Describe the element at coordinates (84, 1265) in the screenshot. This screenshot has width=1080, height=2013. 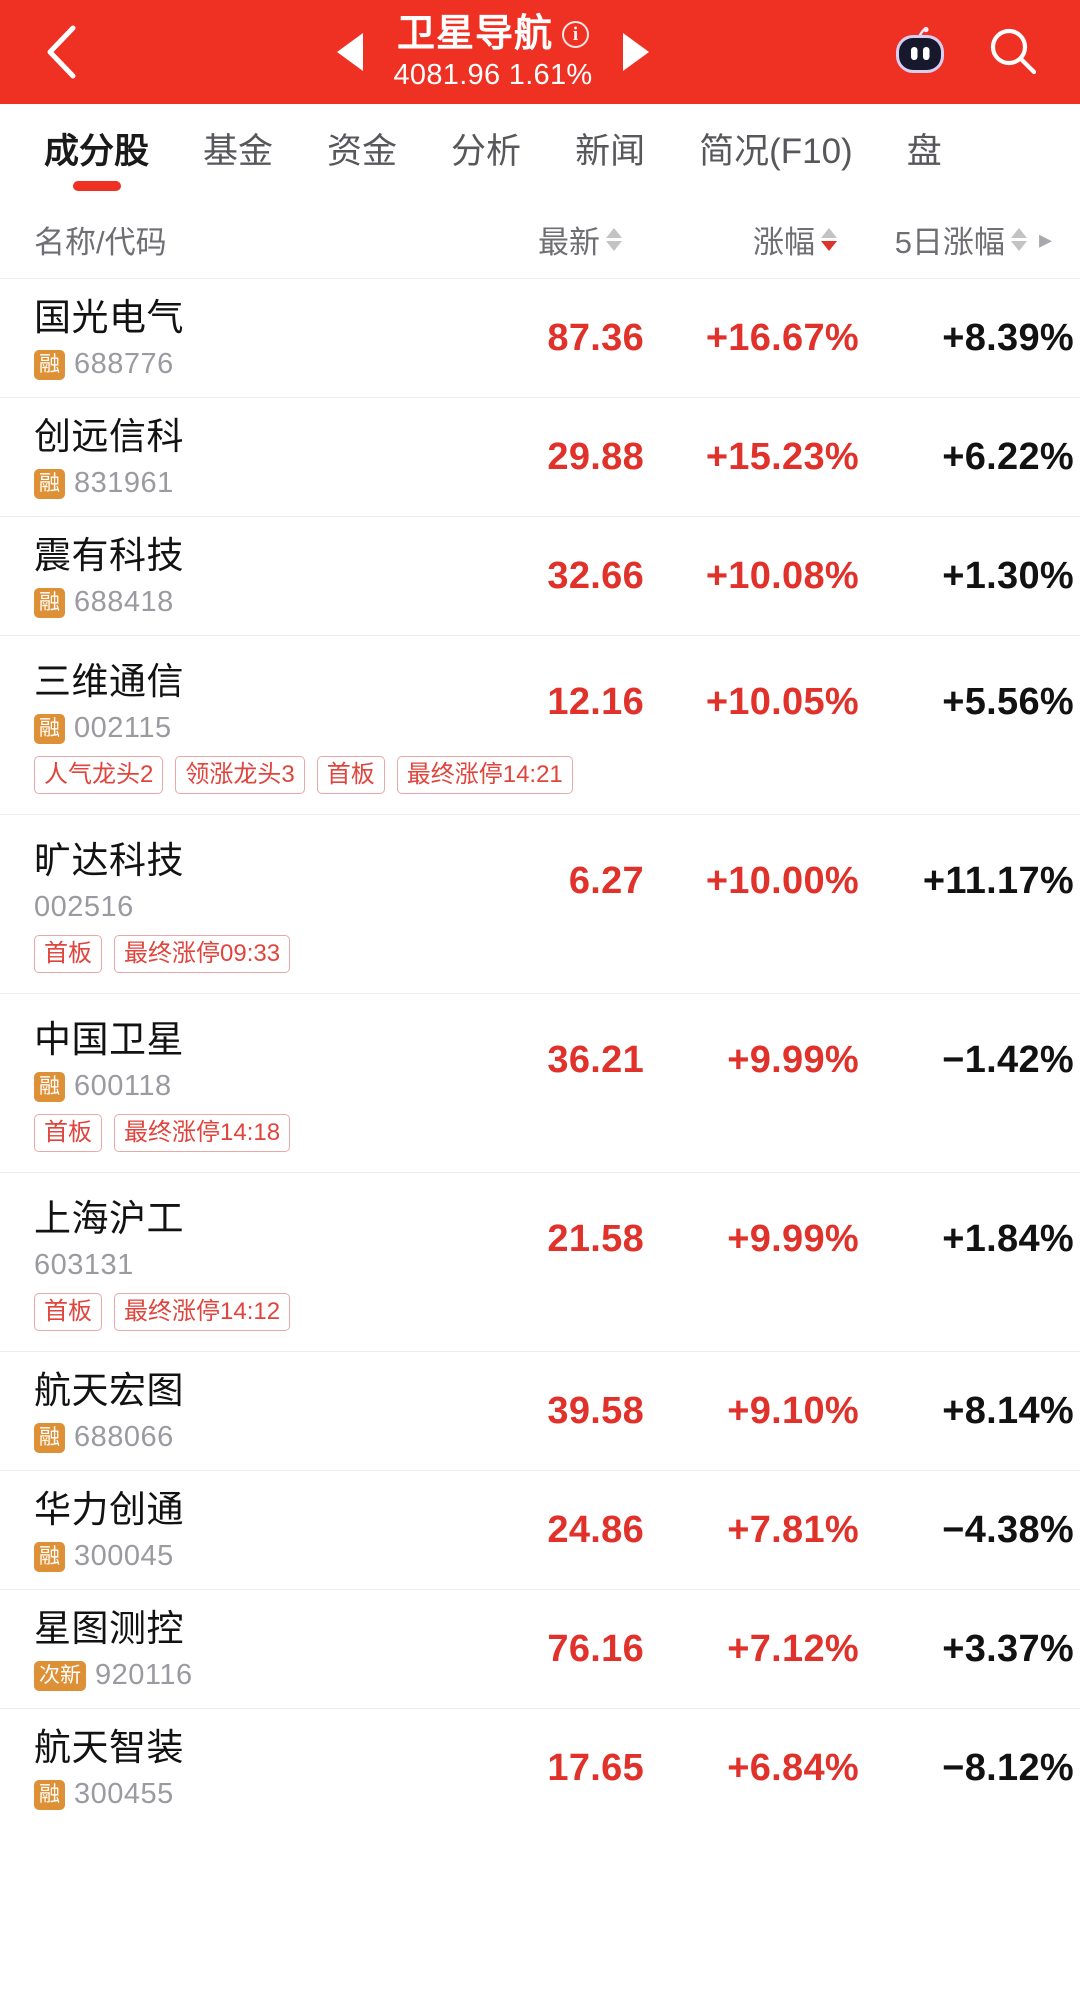
I see `stock-code: 603131` at that location.